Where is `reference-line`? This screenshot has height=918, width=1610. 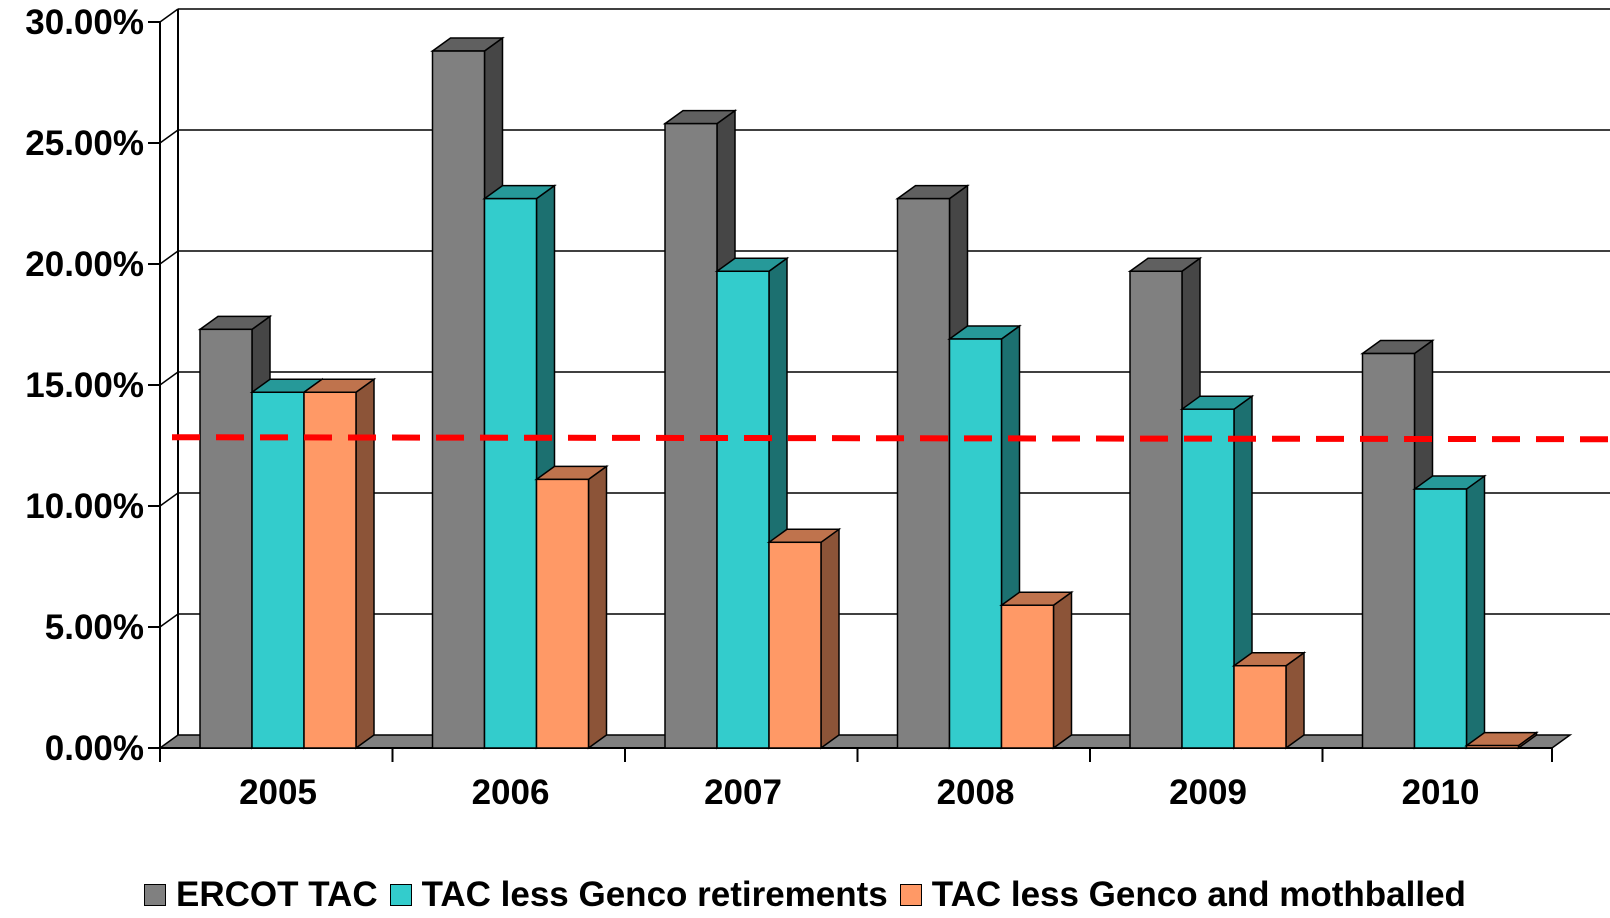 reference-line is located at coordinates (890, 438).